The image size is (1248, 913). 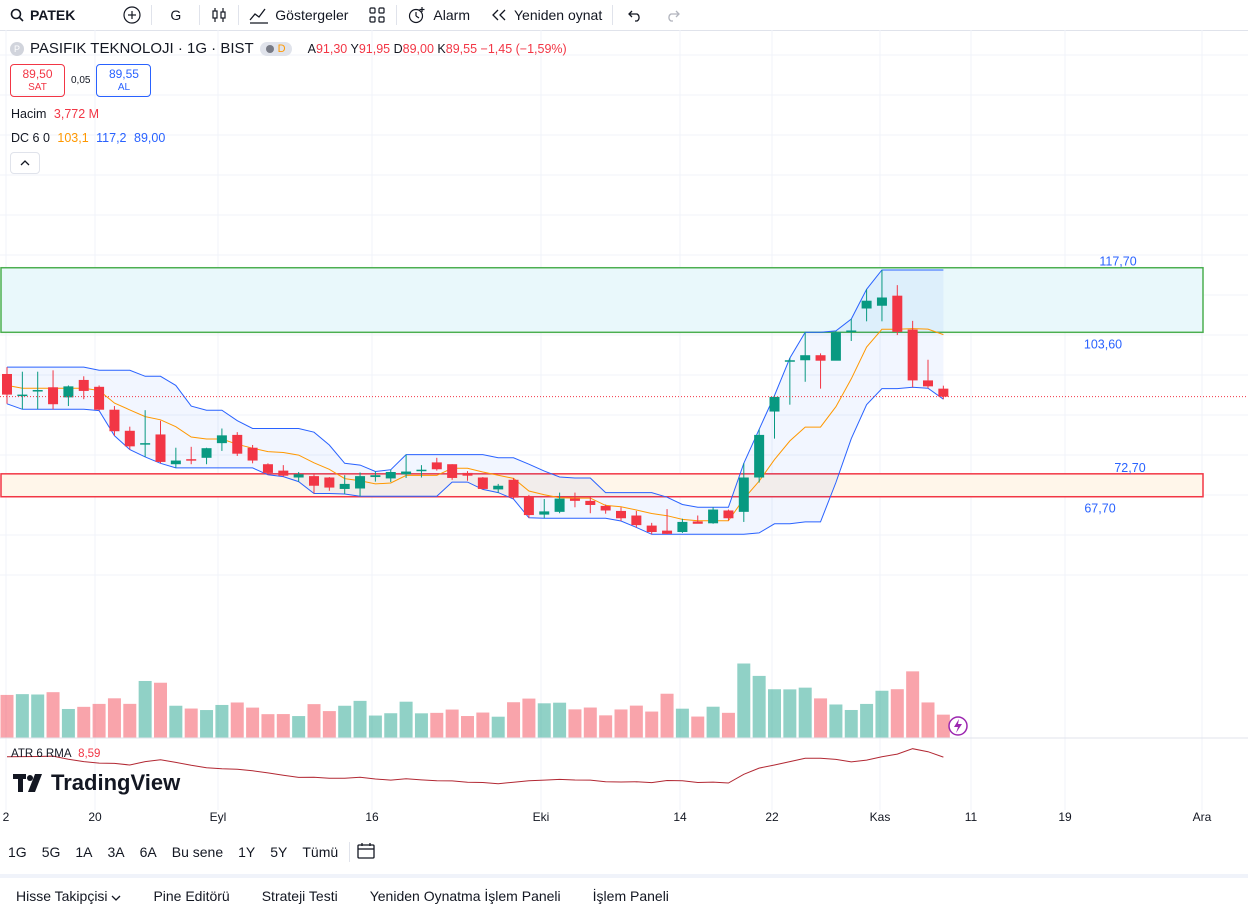 I want to click on interval-button: G, so click(x=175, y=15).